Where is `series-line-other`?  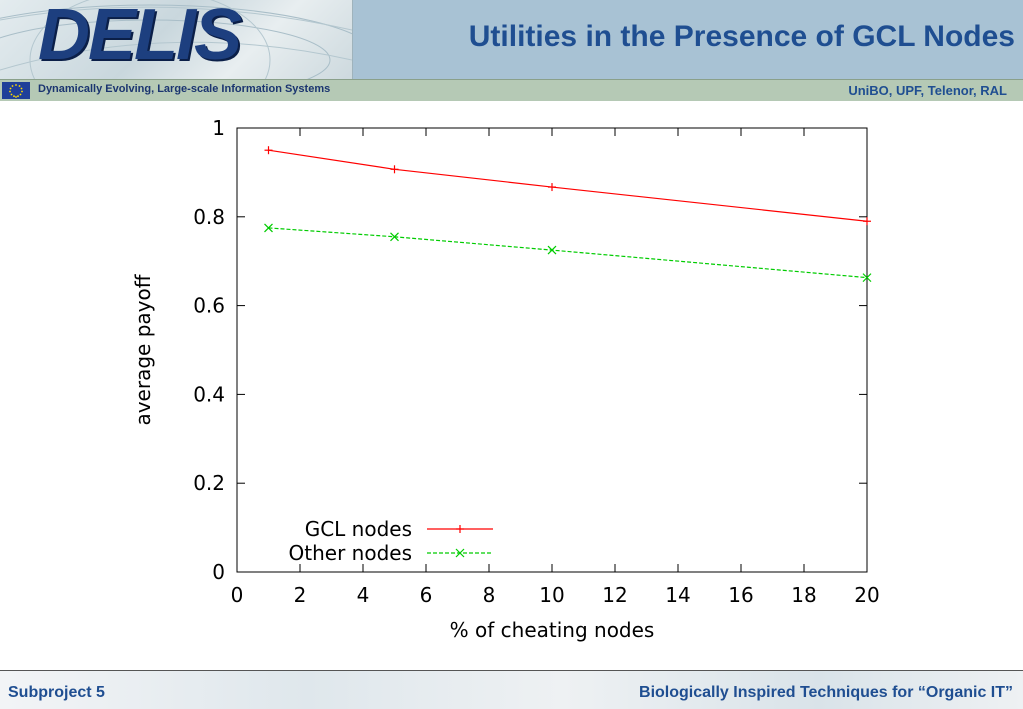 series-line-other is located at coordinates (568, 253).